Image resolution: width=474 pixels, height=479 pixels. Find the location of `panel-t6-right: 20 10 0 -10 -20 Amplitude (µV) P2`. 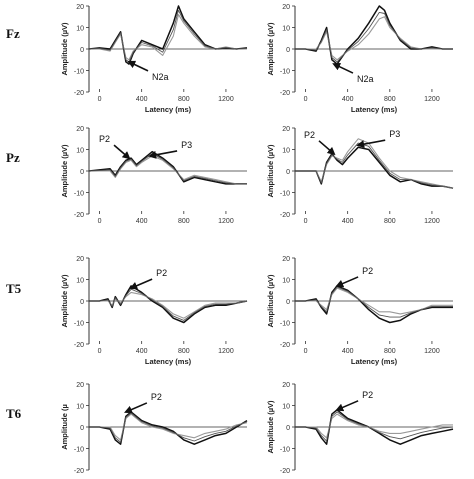

panel-t6-right: 20 10 0 -10 -20 Amplitude (µV) P2 is located at coordinates (360, 428).